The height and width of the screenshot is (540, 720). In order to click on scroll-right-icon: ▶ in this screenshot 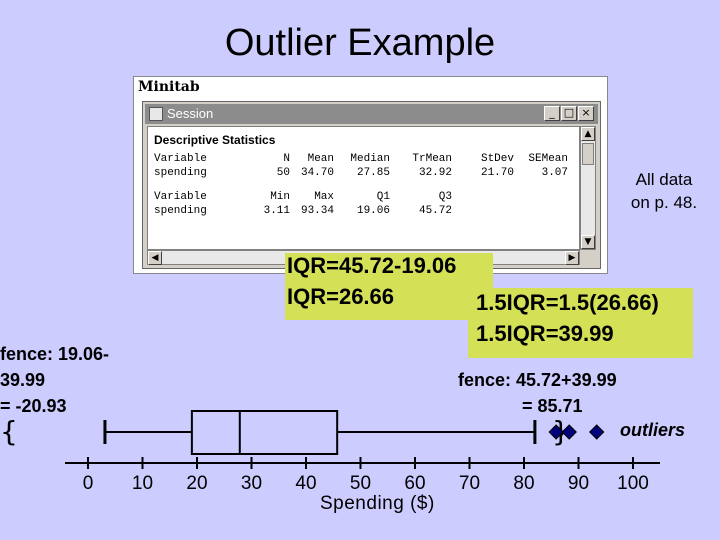, I will do `click(572, 258)`.